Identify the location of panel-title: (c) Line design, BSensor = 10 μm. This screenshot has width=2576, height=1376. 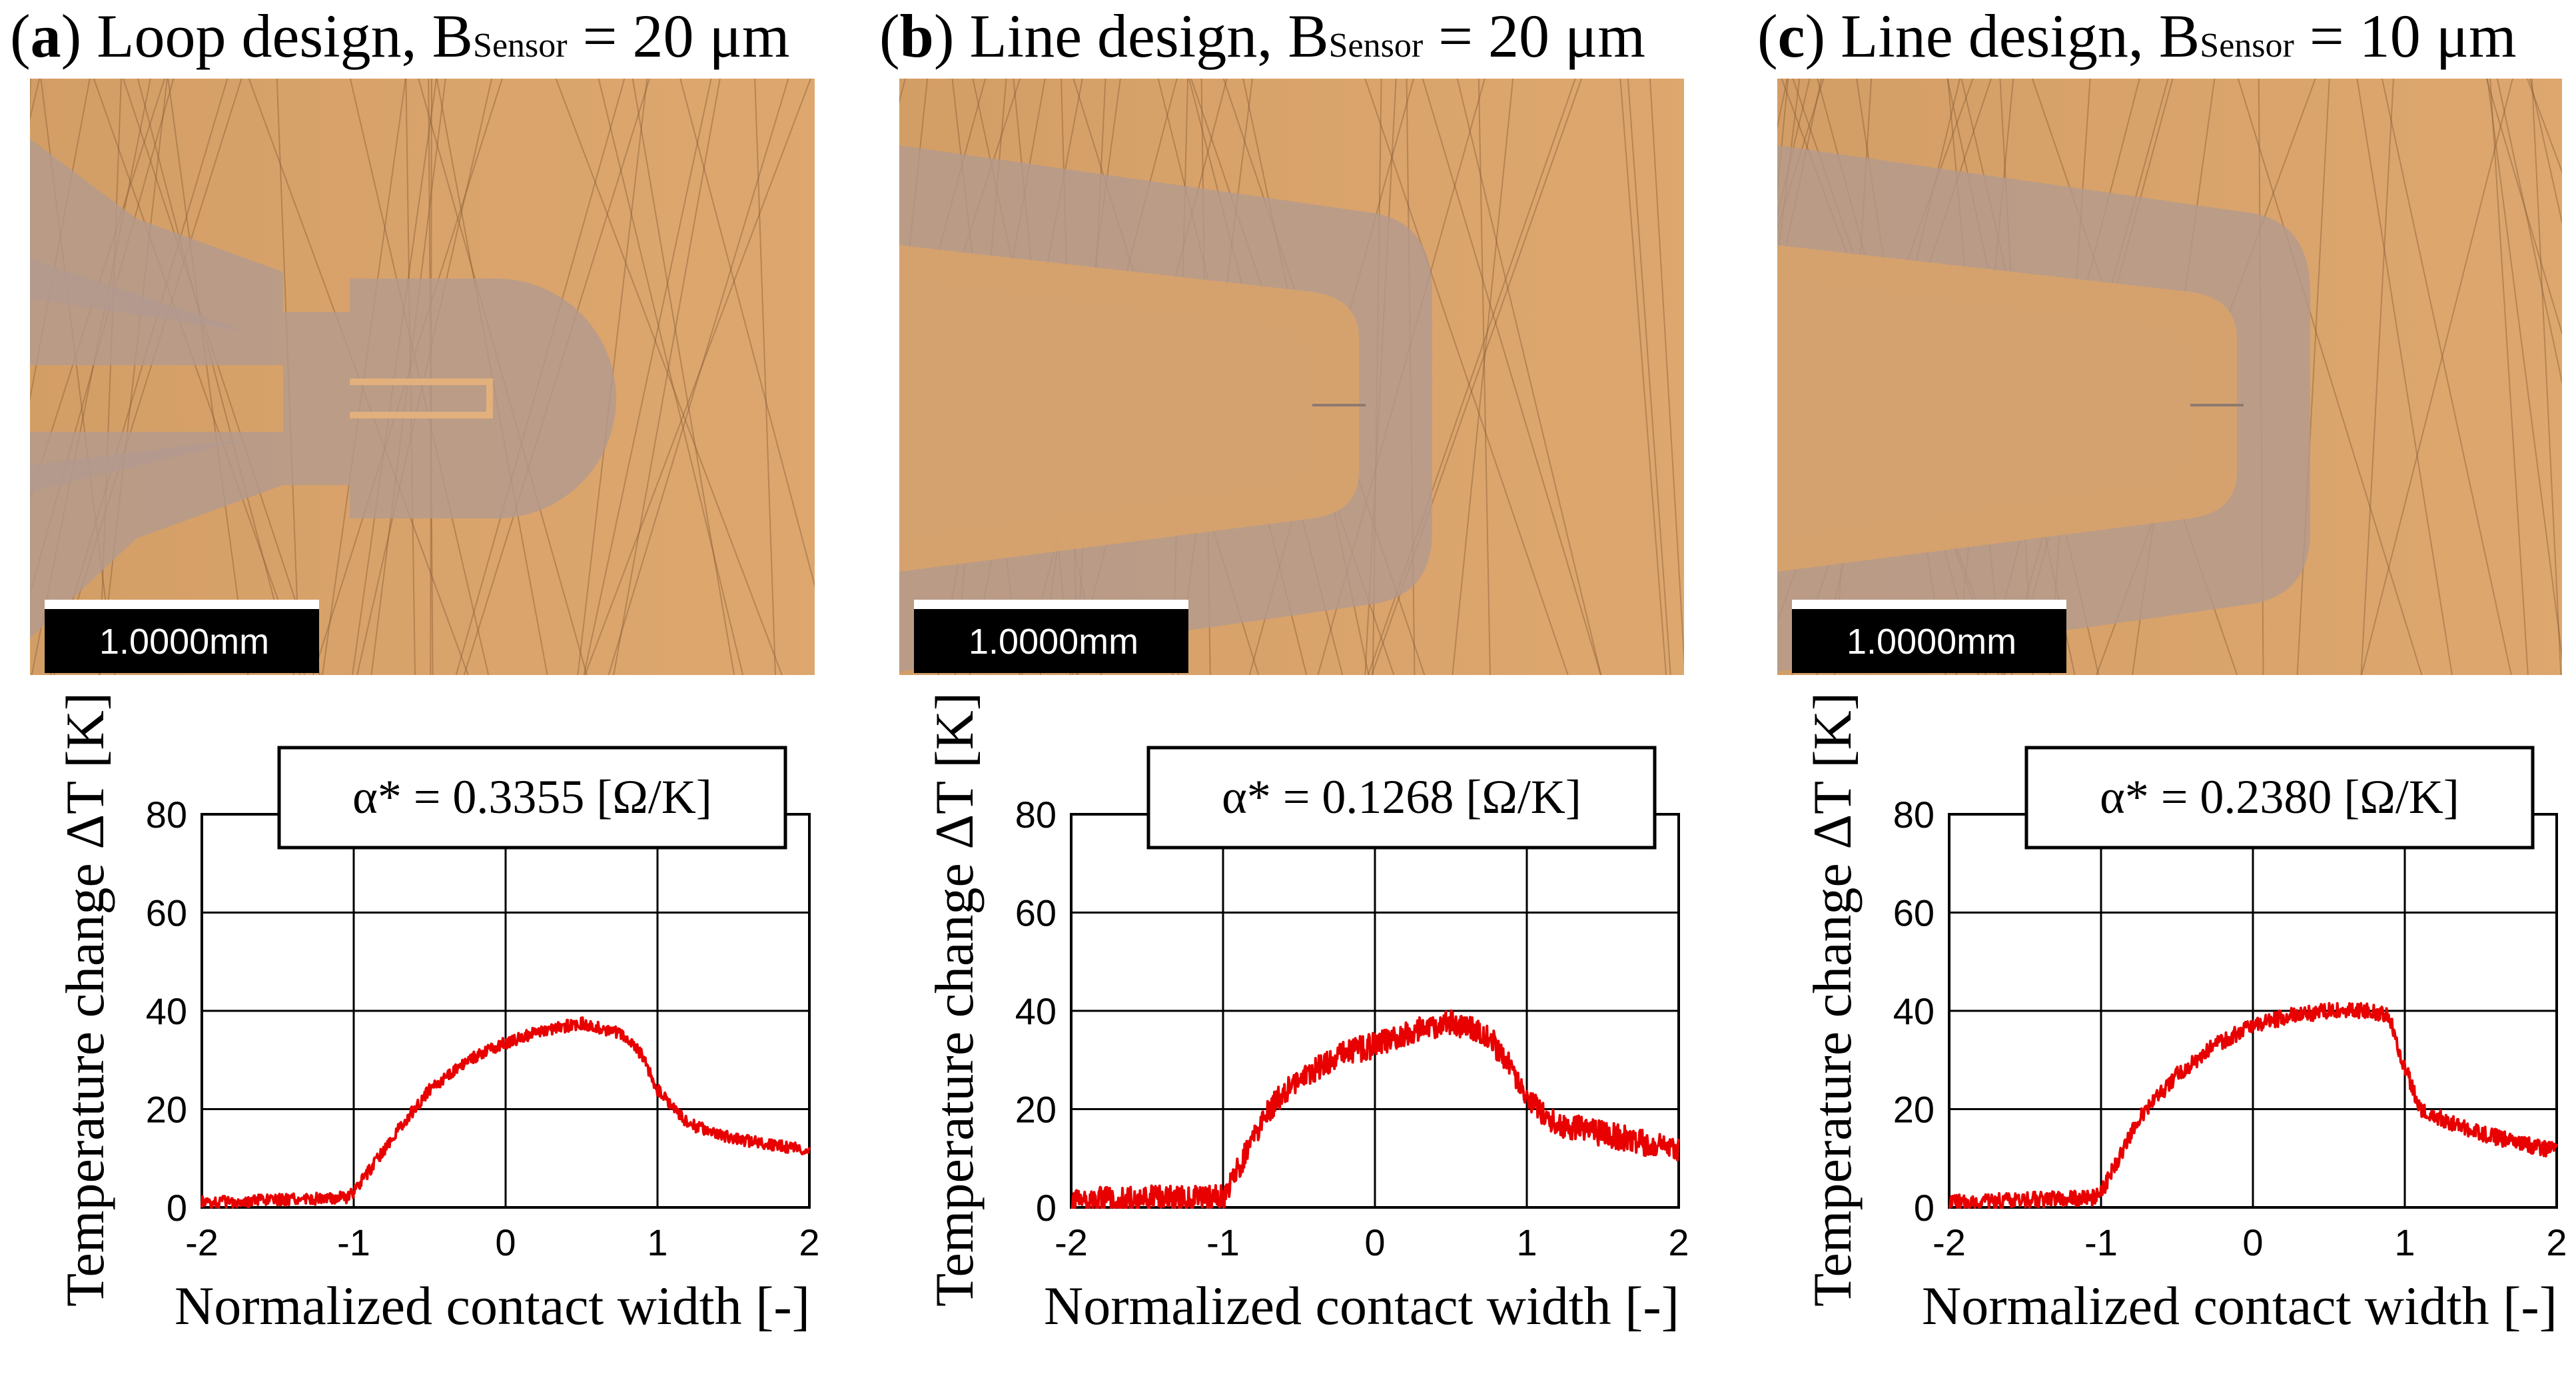
(2137, 36).